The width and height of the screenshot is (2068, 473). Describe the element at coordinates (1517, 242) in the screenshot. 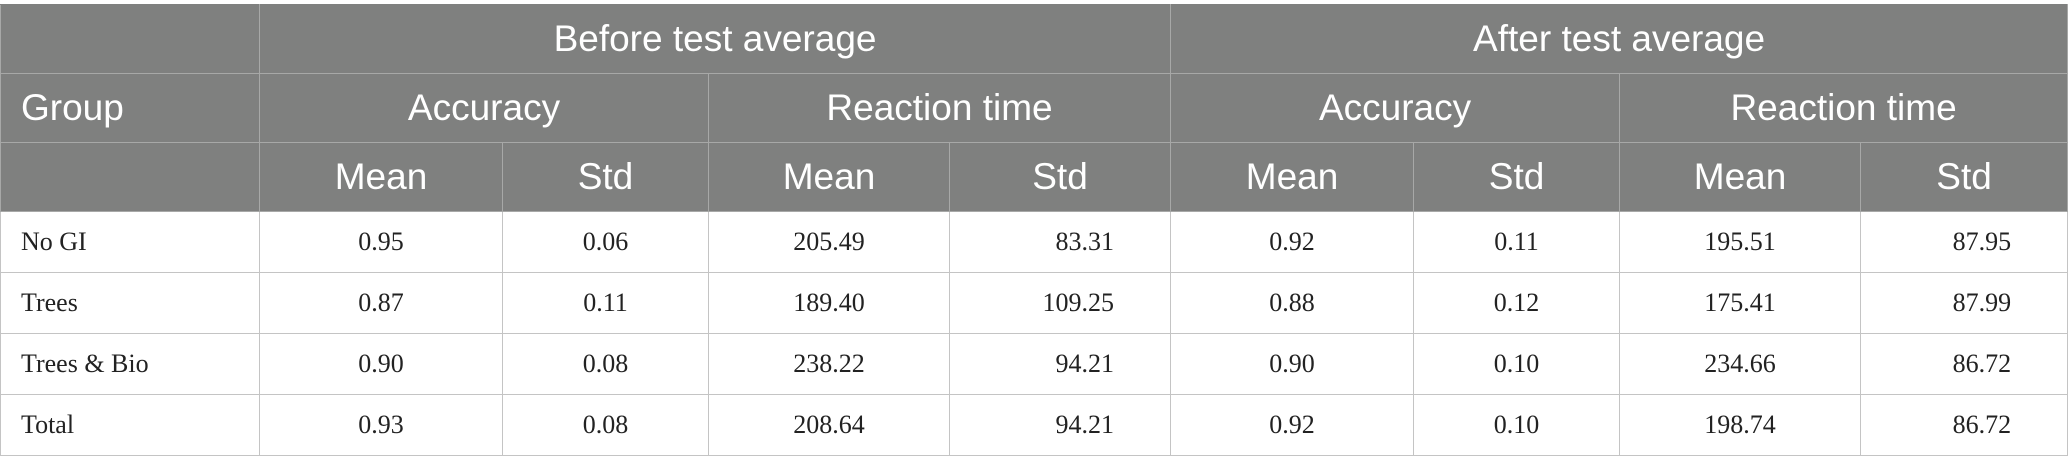

I see `after-acc-std-cell: 0.11` at that location.